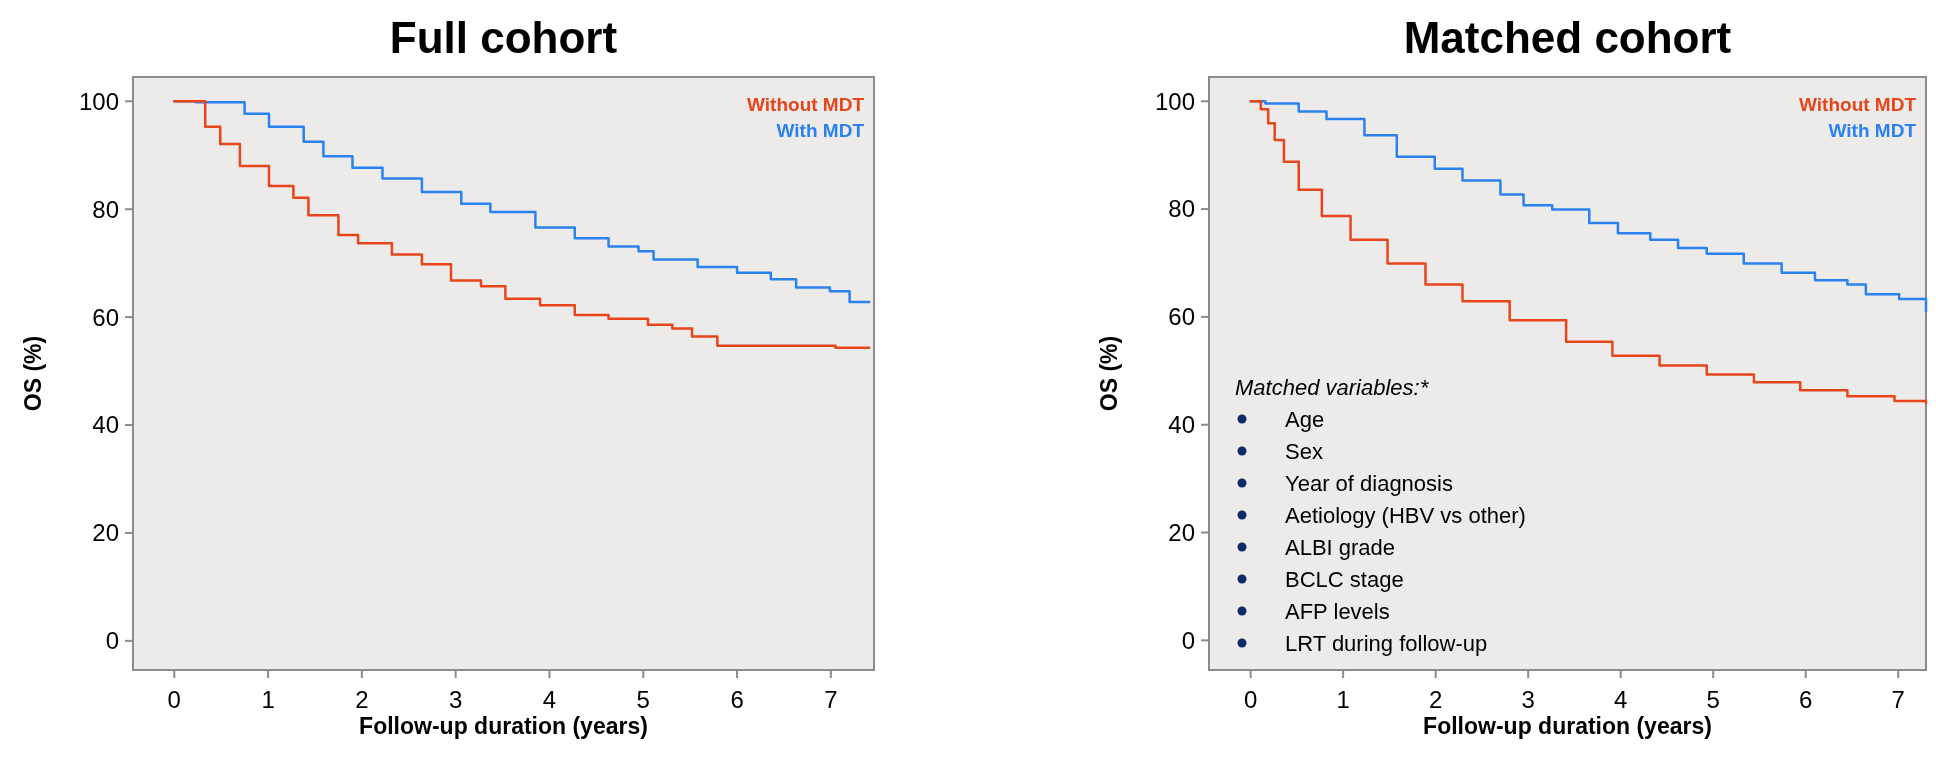 The image size is (1936, 757). I want to click on chart-title: Matched cohort, so click(1567, 37).